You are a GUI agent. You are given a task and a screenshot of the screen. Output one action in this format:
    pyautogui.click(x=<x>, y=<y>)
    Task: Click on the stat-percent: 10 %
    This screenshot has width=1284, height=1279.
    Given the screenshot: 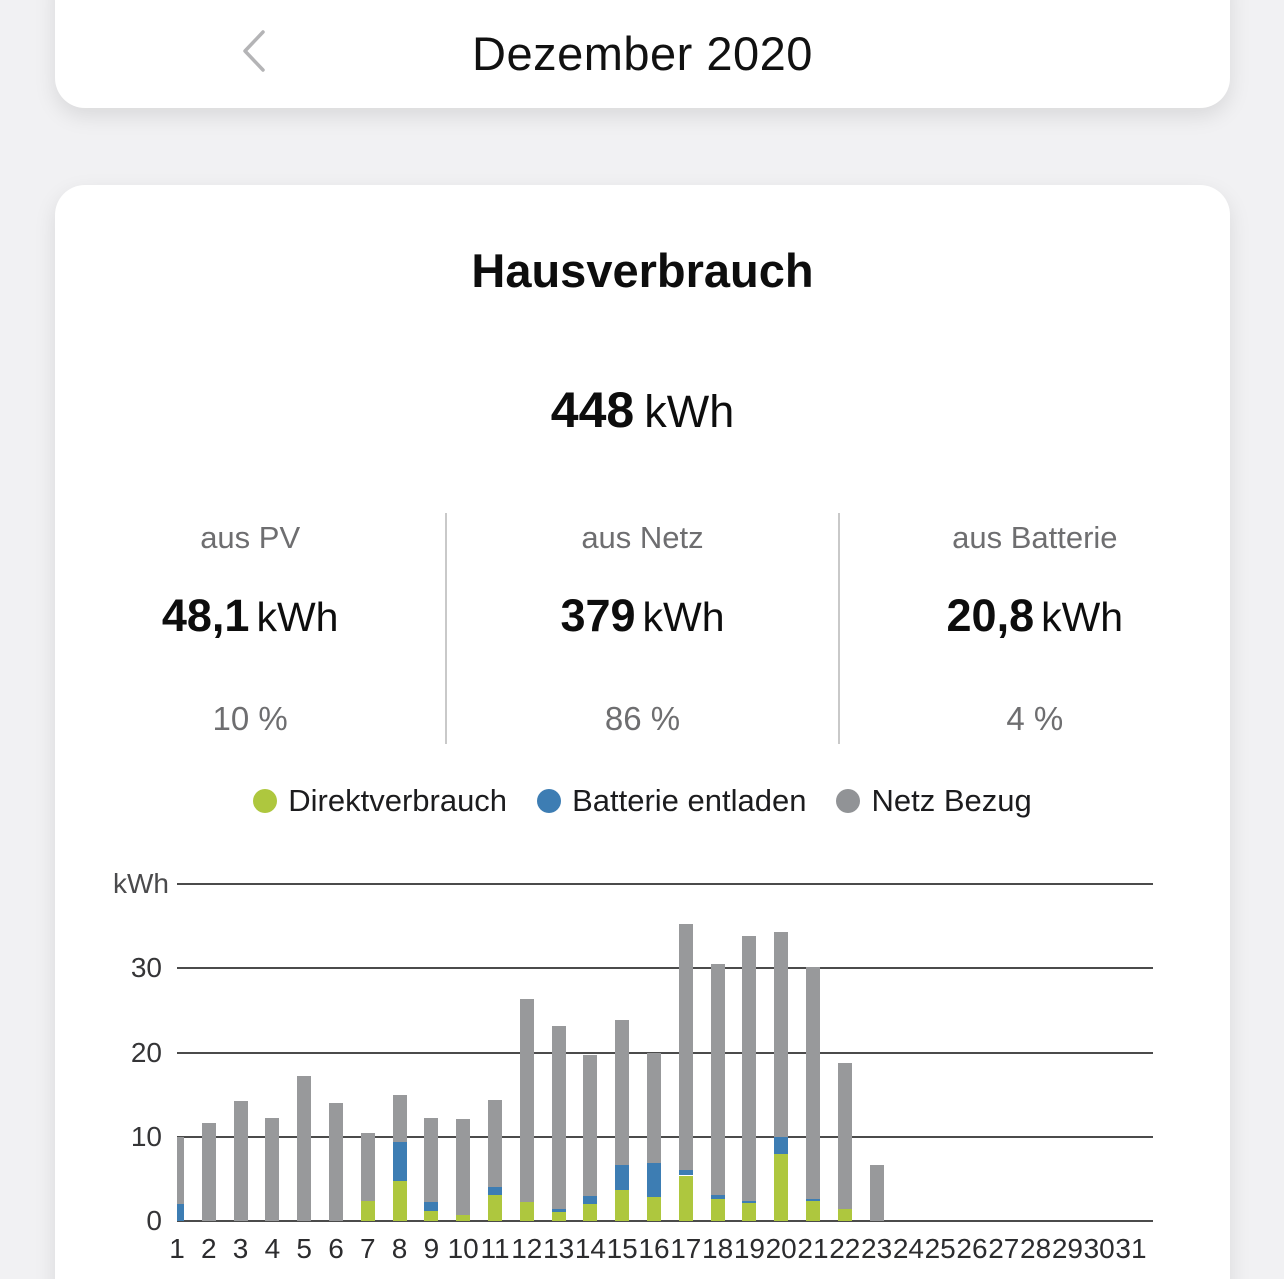 What is the action you would take?
    pyautogui.click(x=250, y=718)
    